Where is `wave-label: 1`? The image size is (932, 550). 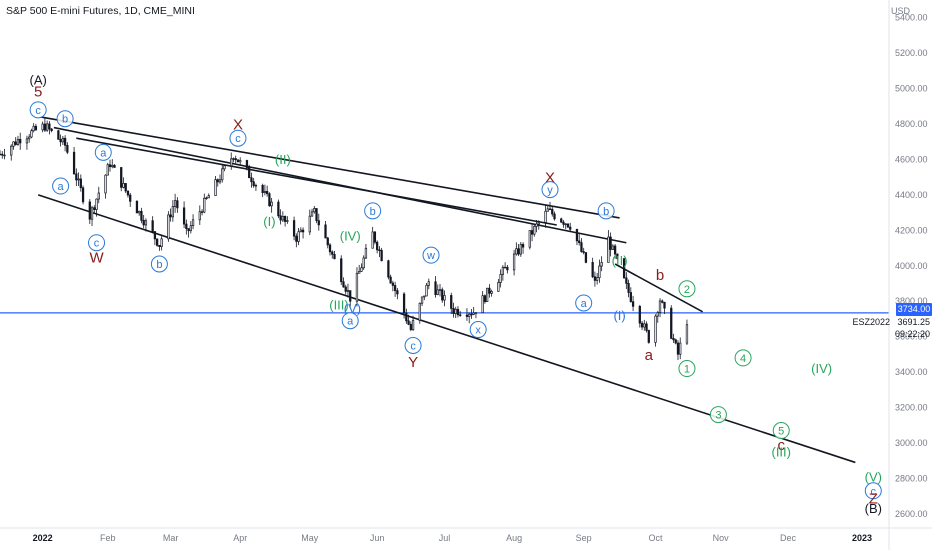 wave-label: 1 is located at coordinates (687, 369).